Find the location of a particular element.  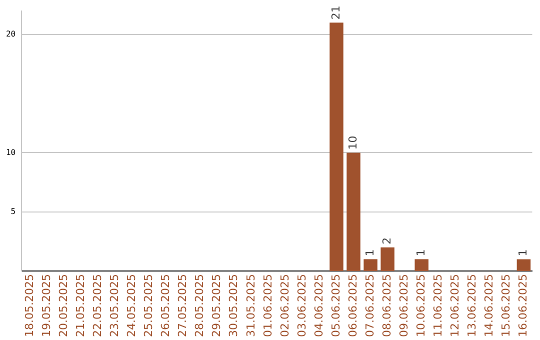

x-tick-label: 12.06.2025 is located at coordinates (455, 306).